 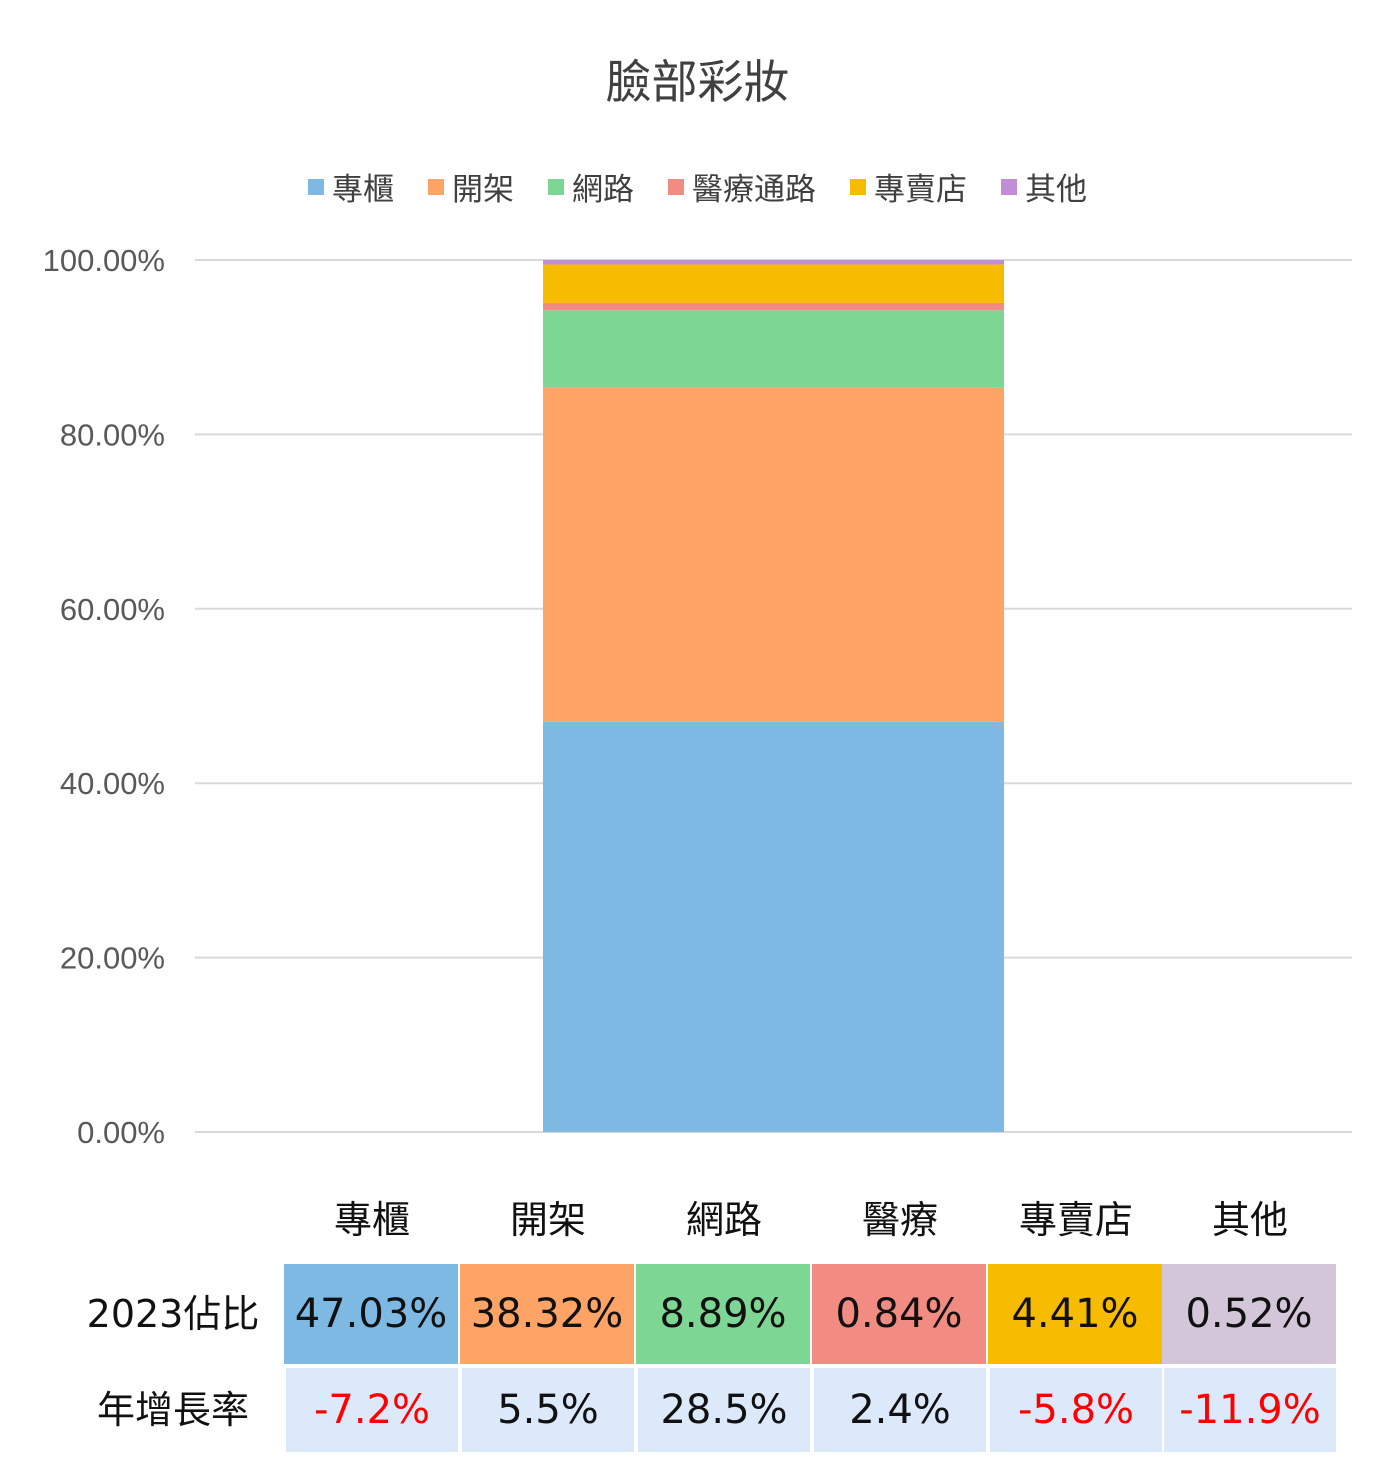 What do you see at coordinates (603, 190) in the screenshot?
I see `legend-label: 網路` at bounding box center [603, 190].